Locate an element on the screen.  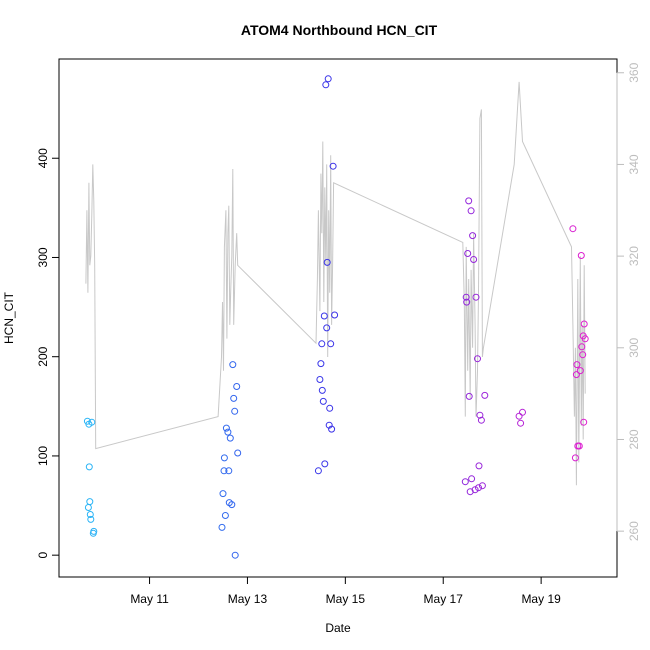
x-axis: May 11 May 13 May 15 May 17 May 19 is located at coordinates (345, 591).